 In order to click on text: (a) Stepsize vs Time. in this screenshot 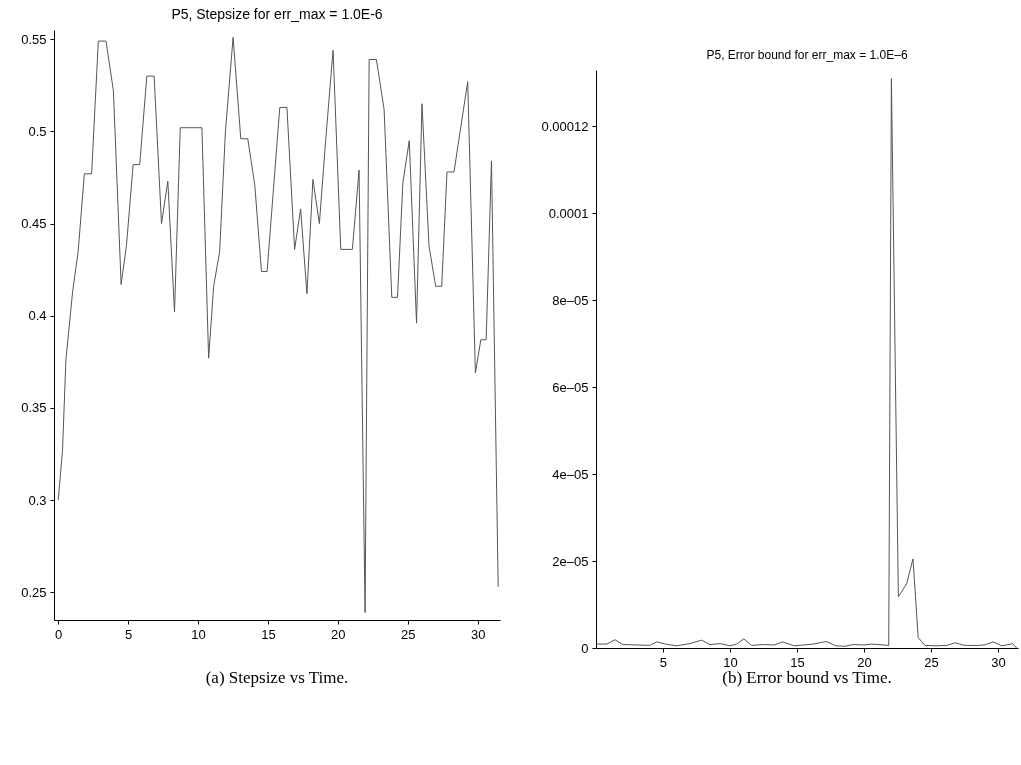, I will do `click(277, 678)`.